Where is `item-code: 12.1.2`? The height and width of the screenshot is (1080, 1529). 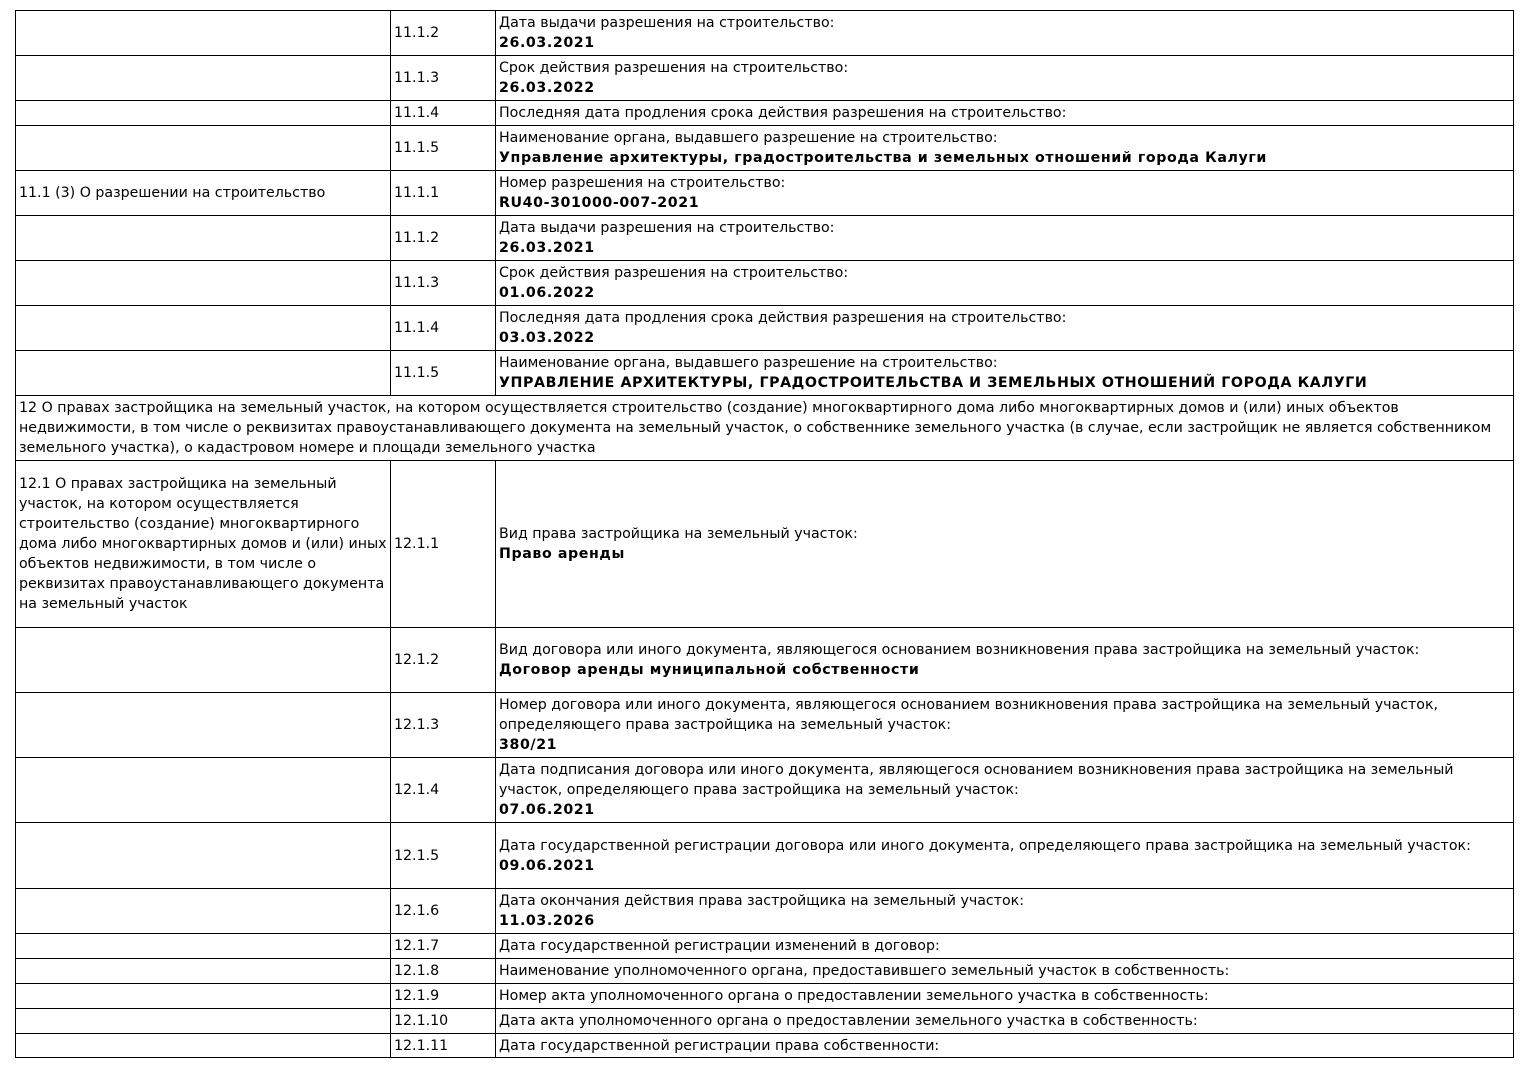 item-code: 12.1.2 is located at coordinates (443, 660).